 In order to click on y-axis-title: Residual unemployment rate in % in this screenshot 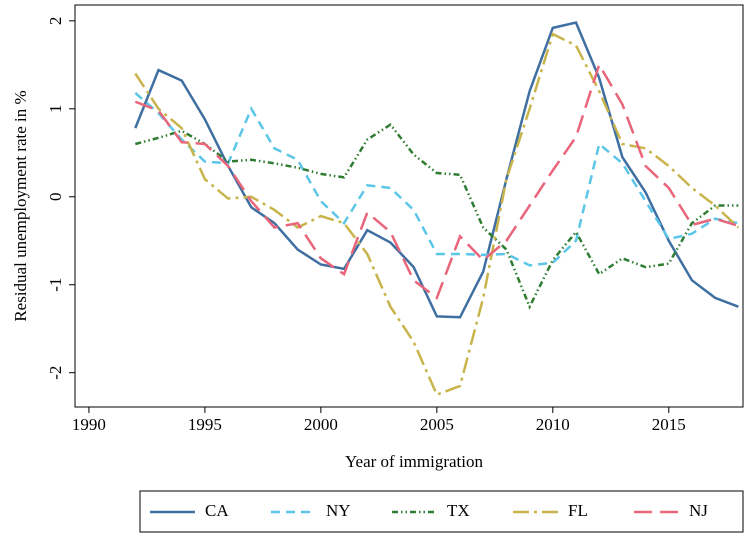, I will do `click(20, 205)`.